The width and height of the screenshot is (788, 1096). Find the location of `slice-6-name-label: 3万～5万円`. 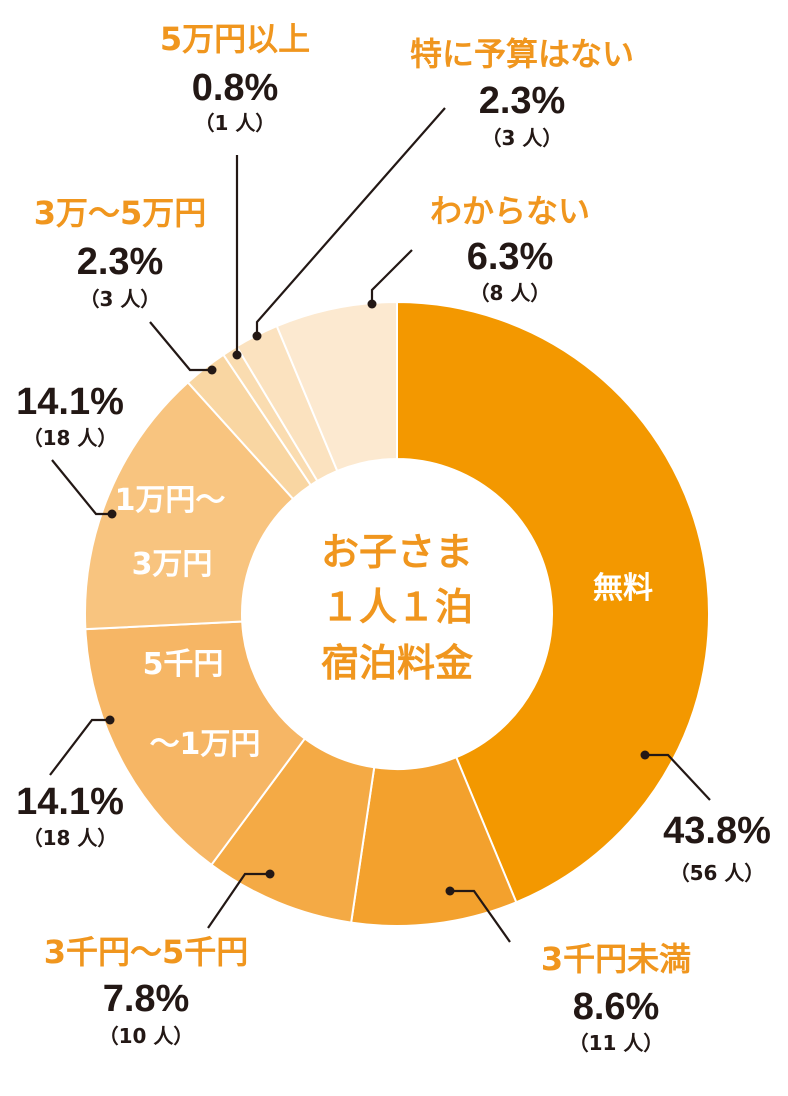

slice-6-name-label: 3万～5万円 is located at coordinates (120, 213).